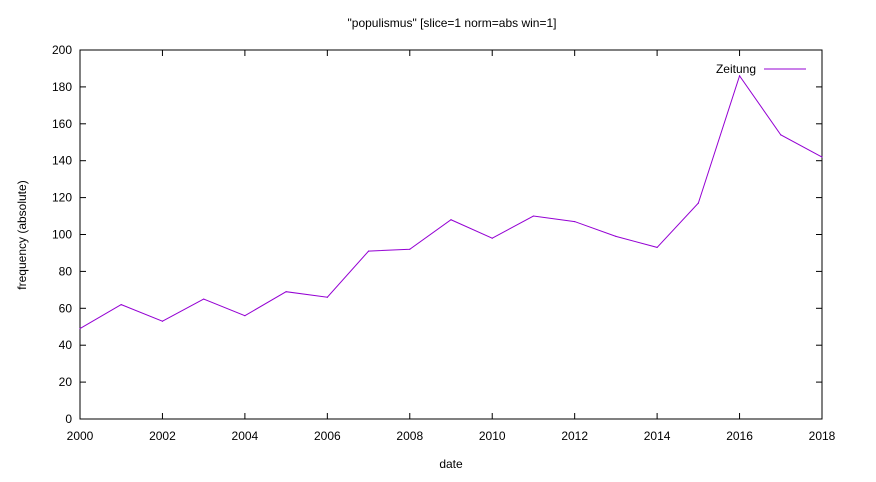  What do you see at coordinates (162, 436) in the screenshot?
I see `x-tick-label: 2002` at bounding box center [162, 436].